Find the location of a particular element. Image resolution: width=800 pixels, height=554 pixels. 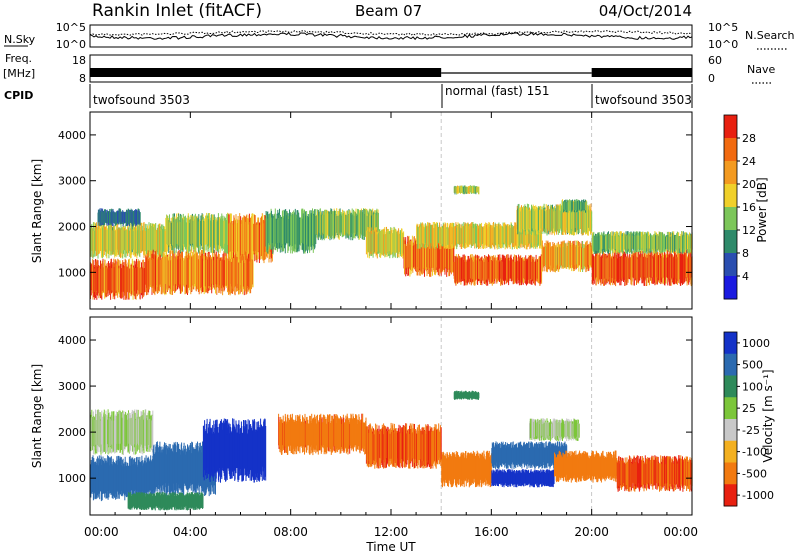

power-colorbar-tick: 28 is located at coordinates (749, 138).